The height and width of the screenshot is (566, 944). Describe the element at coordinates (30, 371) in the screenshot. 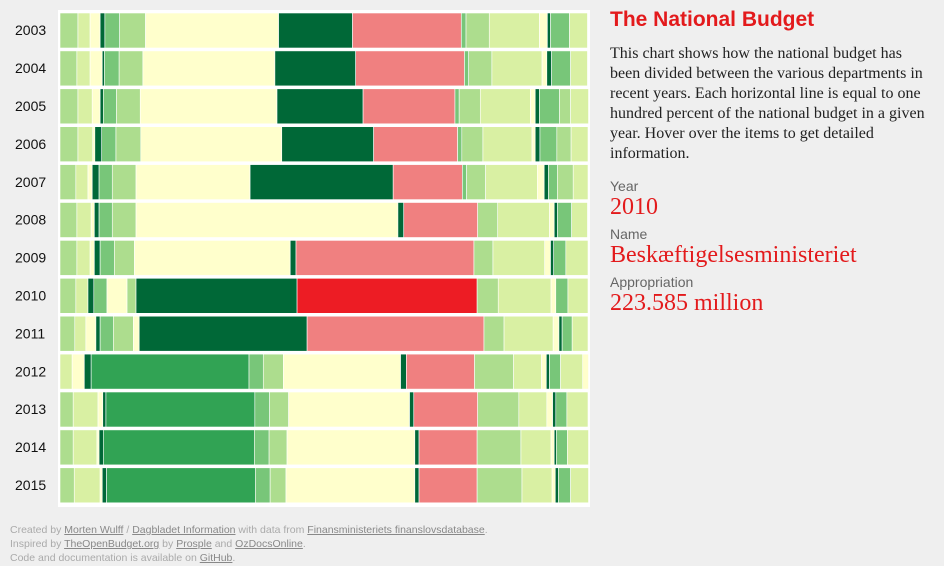

I see `y-tick-label: 2012` at that location.